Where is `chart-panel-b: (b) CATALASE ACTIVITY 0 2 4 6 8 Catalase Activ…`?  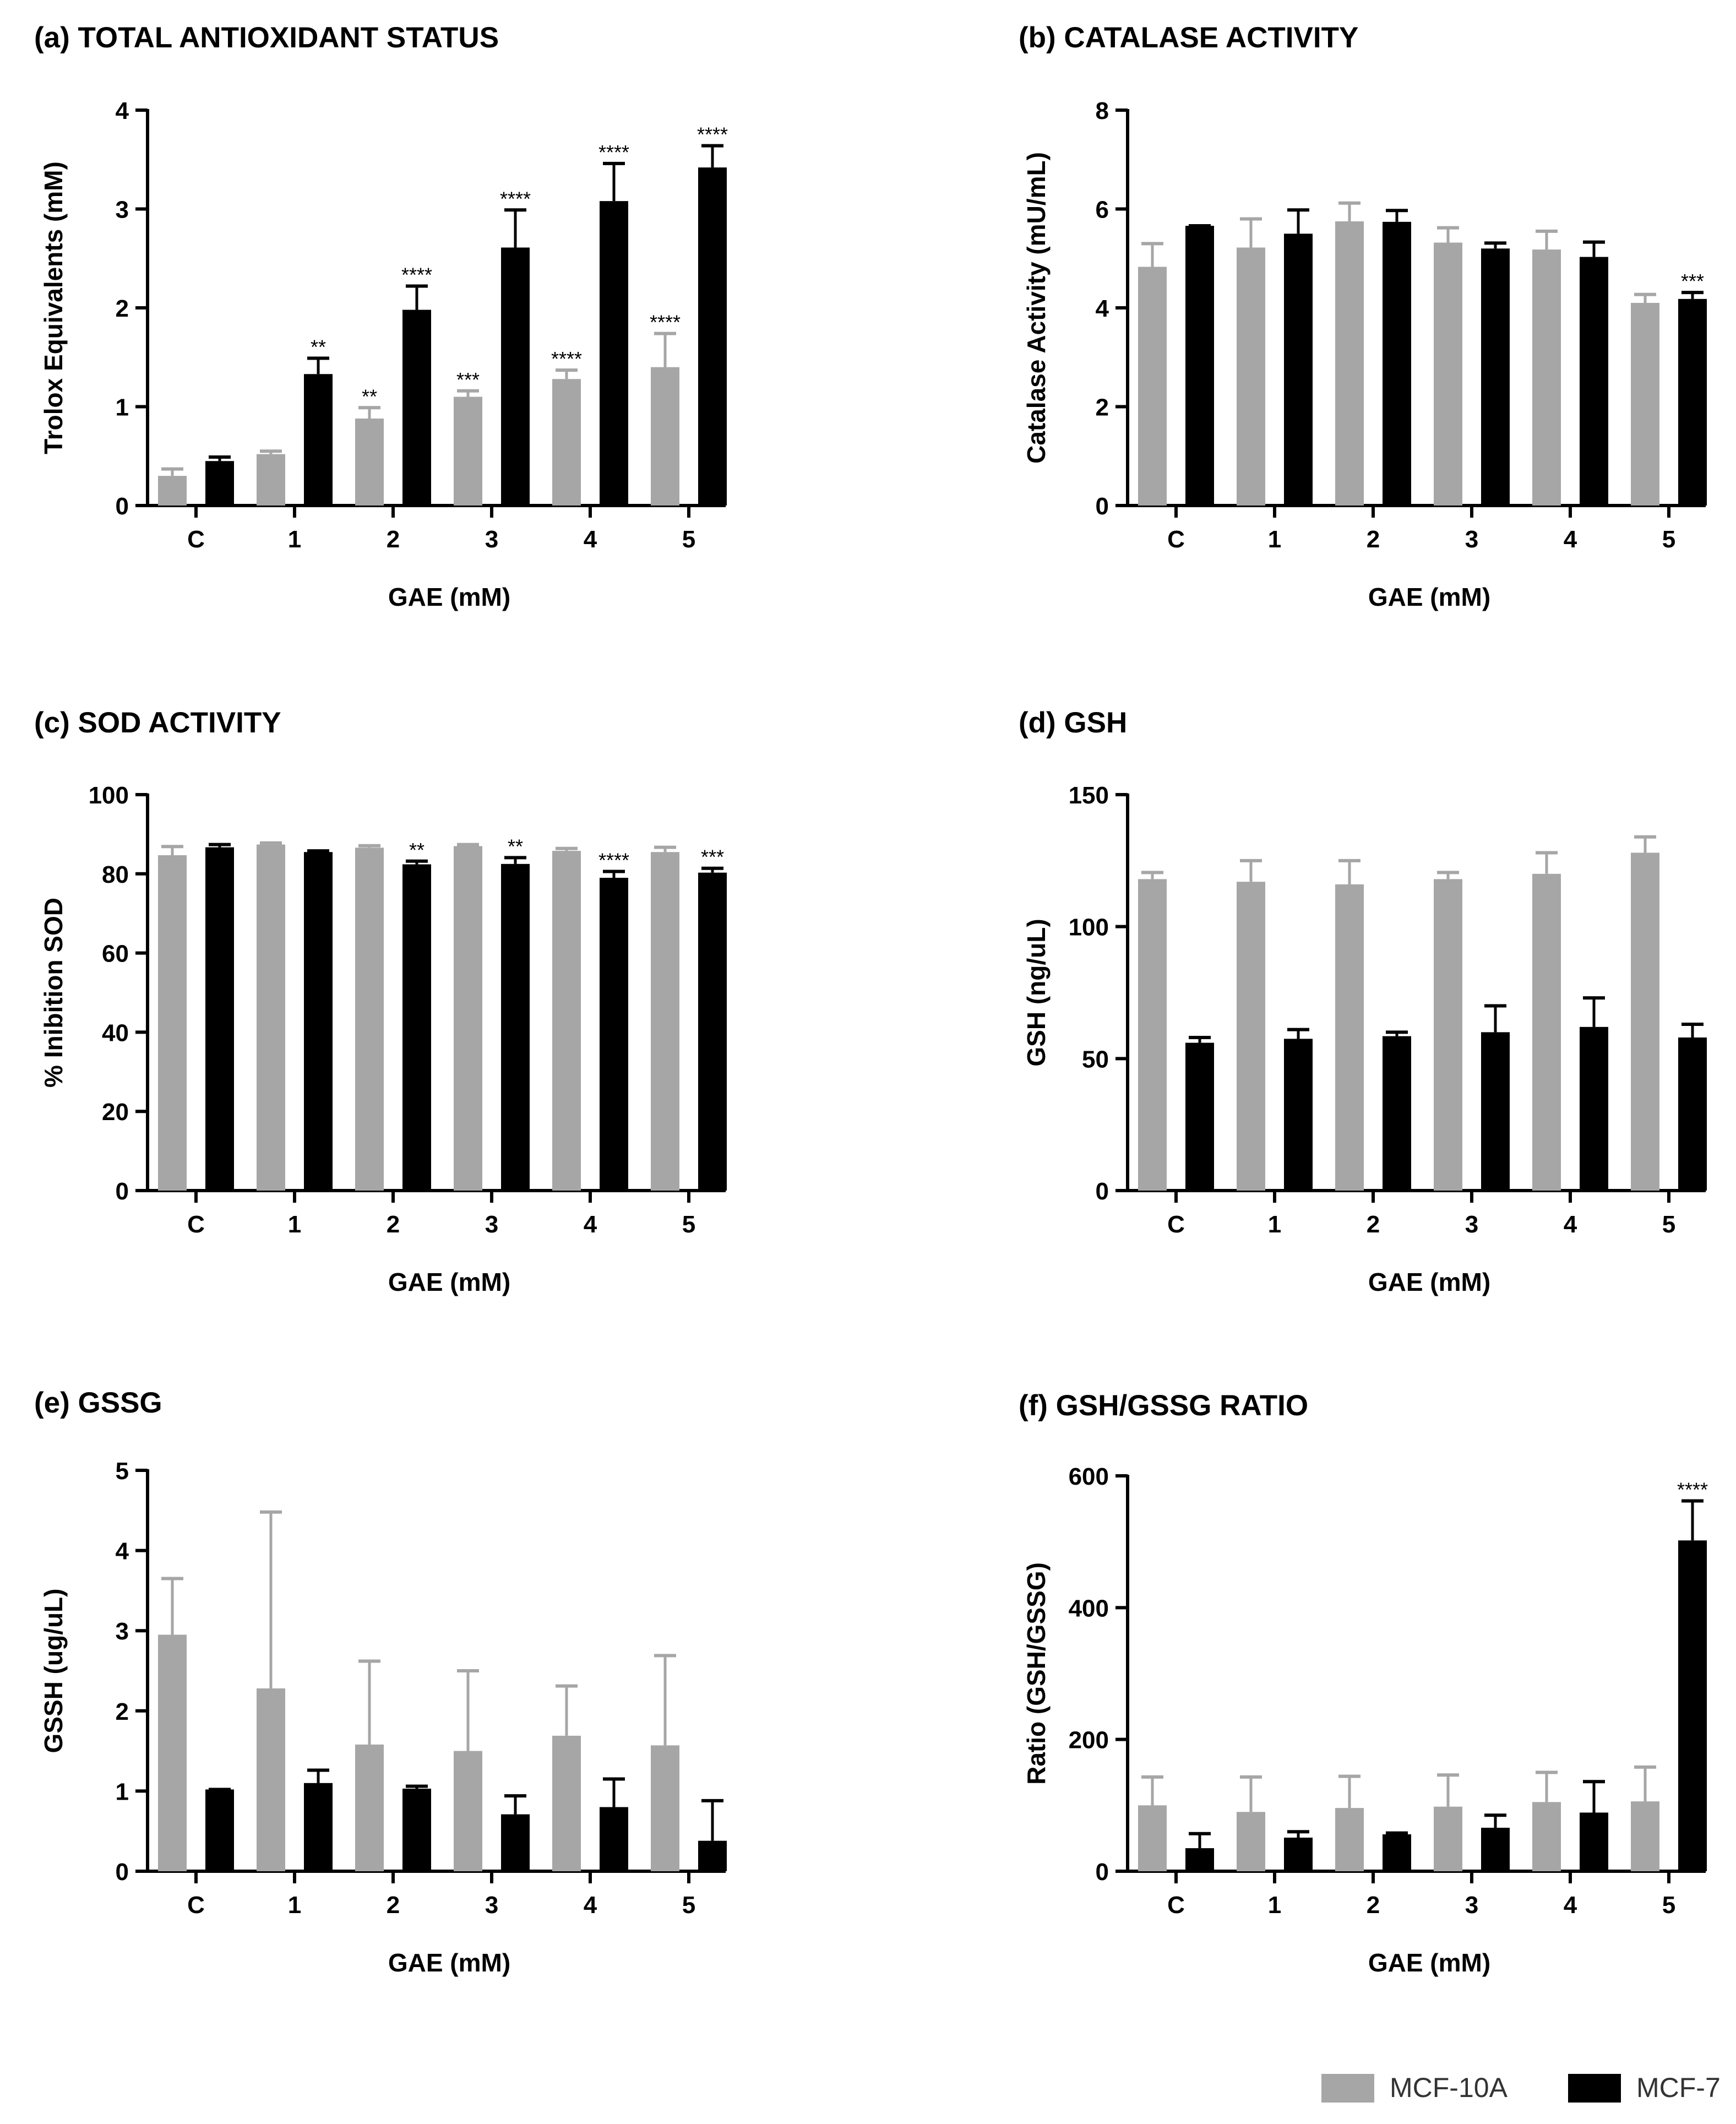 chart-panel-b: (b) CATALASE ACTIVITY 0 2 4 6 8 Catalase Activ… is located at coordinates (1363, 316).